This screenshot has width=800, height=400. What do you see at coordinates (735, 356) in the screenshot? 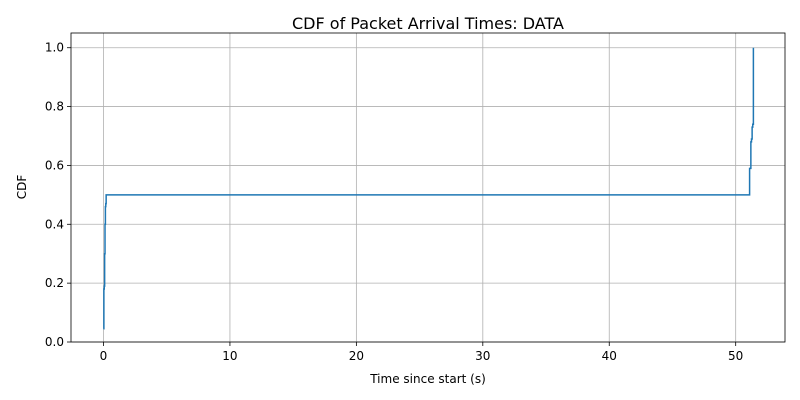
I see `x-tick-label: 50` at bounding box center [735, 356].